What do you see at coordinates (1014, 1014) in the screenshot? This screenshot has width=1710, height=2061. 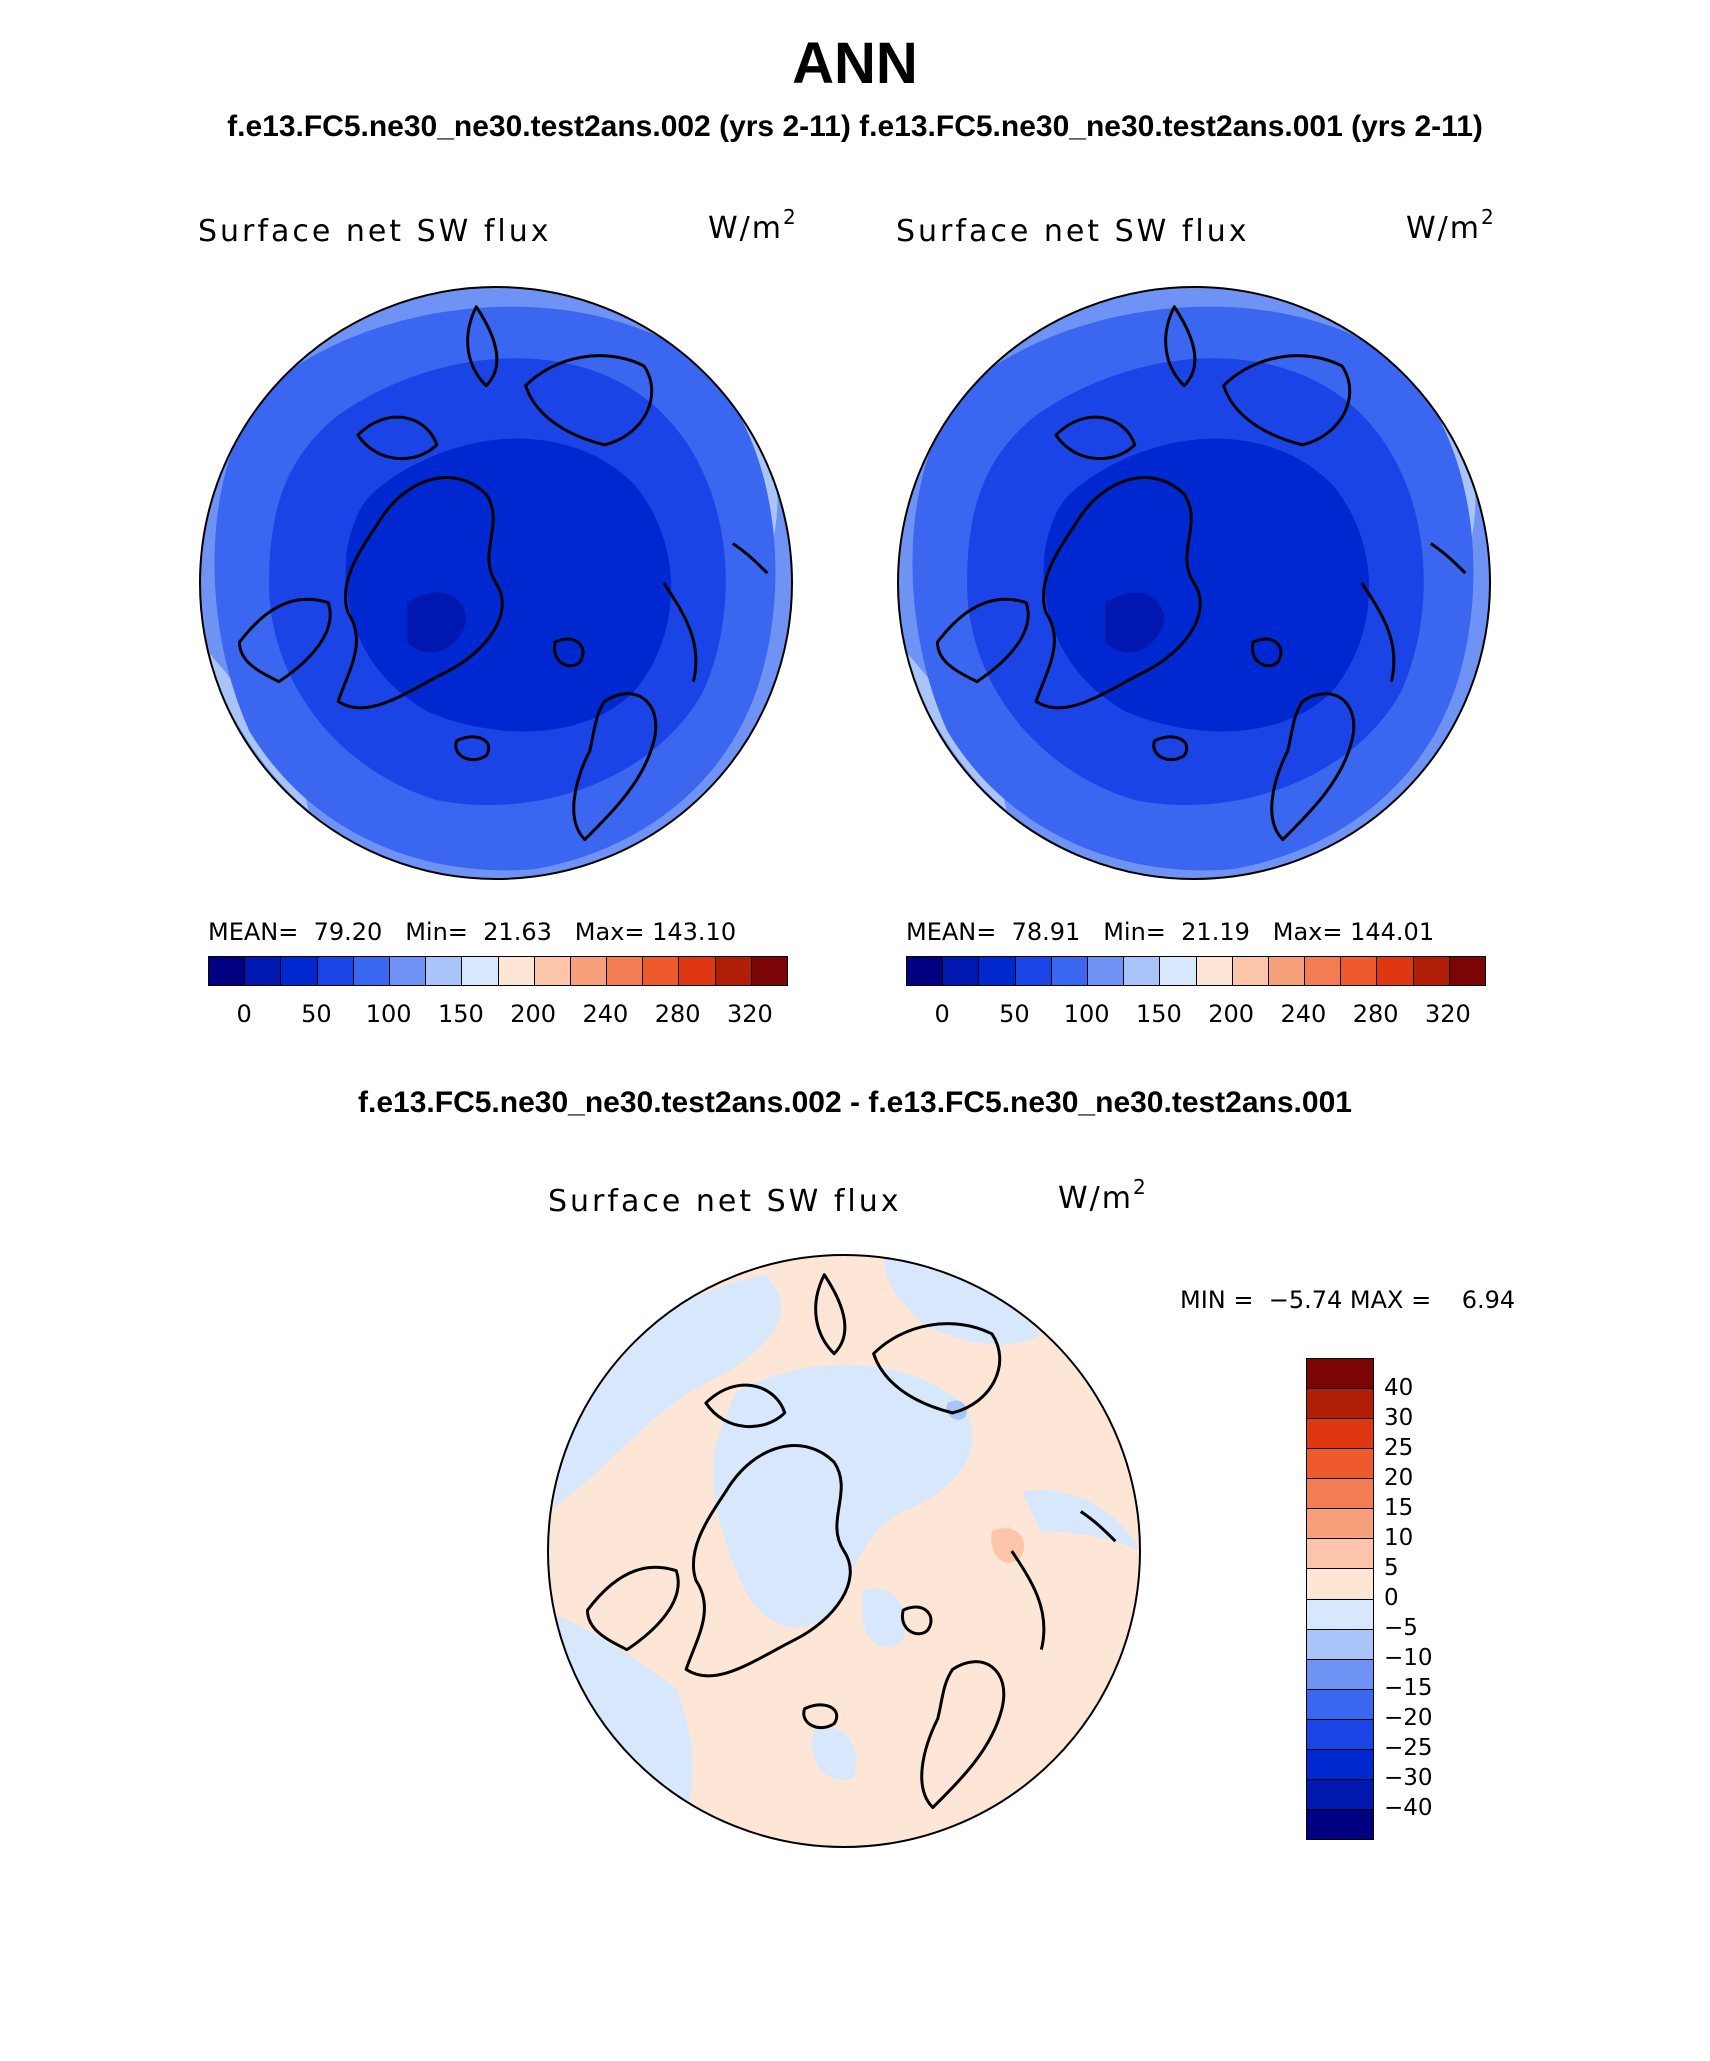 I see `colorbar-tick-label: 50` at bounding box center [1014, 1014].